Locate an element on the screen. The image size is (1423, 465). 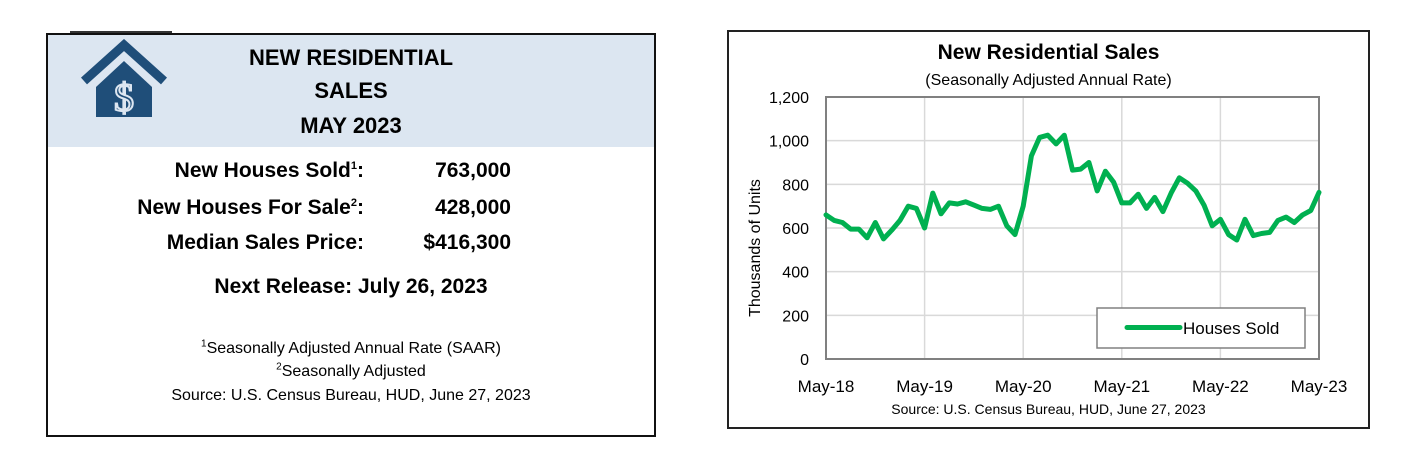
footnote-2: 2Seasonally Adjusted is located at coordinates (351, 370).